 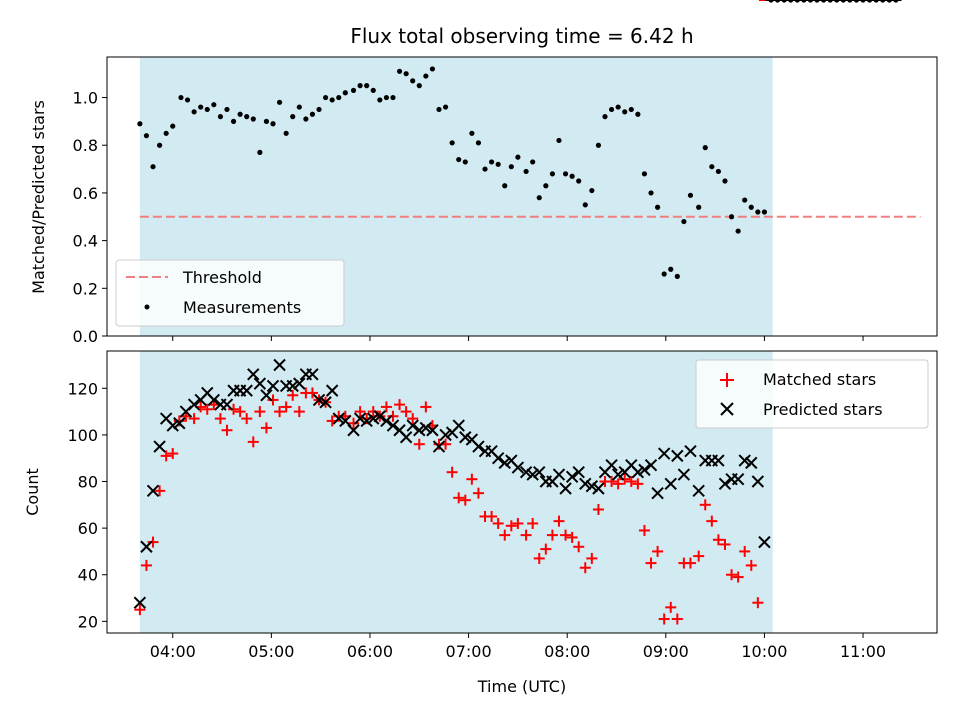 I want to click on legend-predicted-label: Predicted stars, so click(x=823, y=409).